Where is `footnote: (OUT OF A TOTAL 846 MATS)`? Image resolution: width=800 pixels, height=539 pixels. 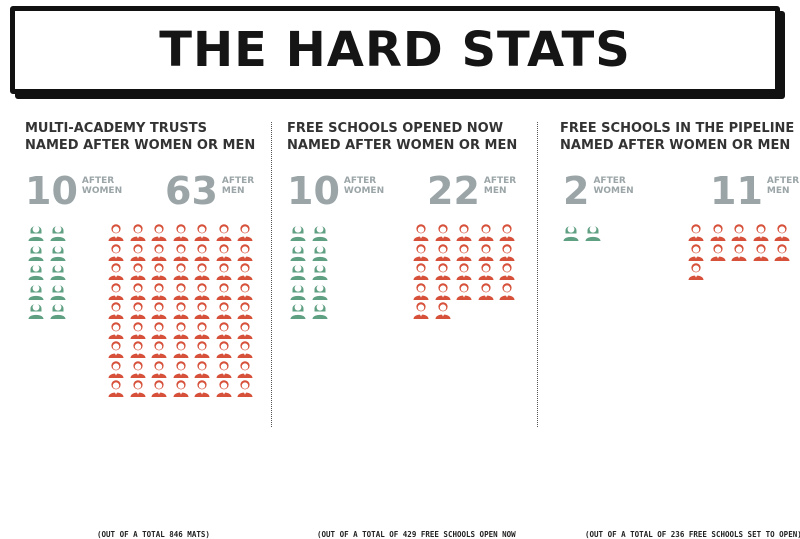 footnote: (OUT OF A TOTAL 846 MATS) is located at coordinates (153, 534).